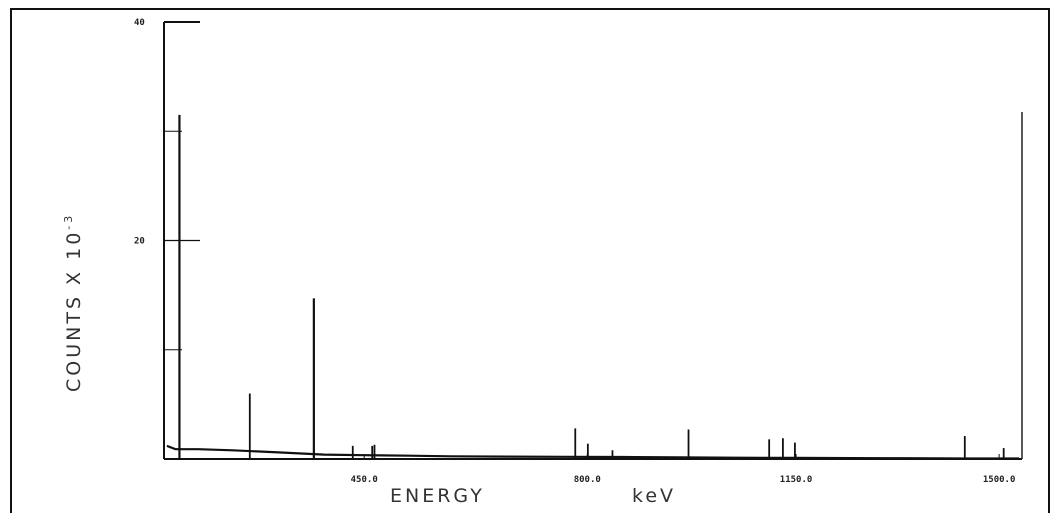 The height and width of the screenshot is (515, 1054). I want to click on y-axis-label-group: COUNTS X 10-3, so click(73, 302).